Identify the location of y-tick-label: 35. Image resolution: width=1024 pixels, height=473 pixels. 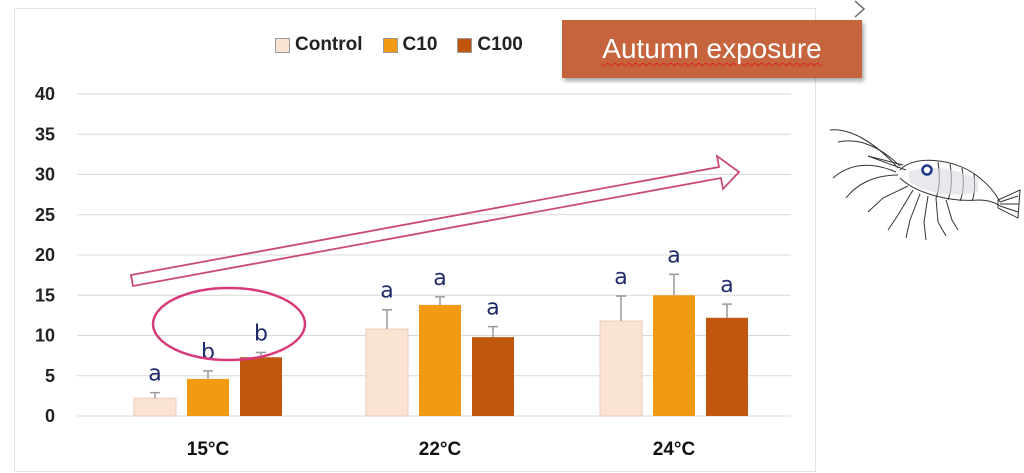
(45, 134).